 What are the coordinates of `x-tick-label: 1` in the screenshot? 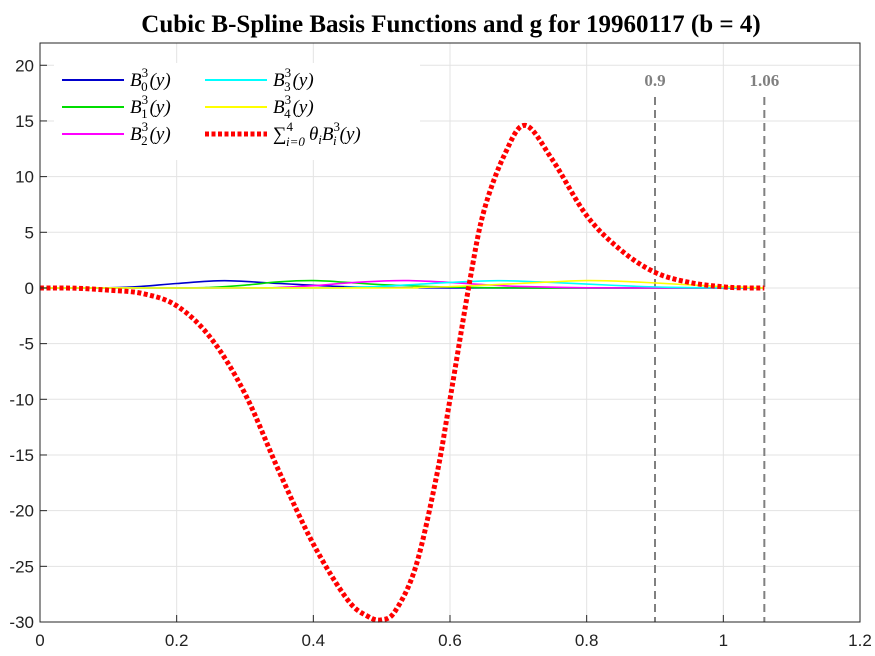 It's located at (723, 640).